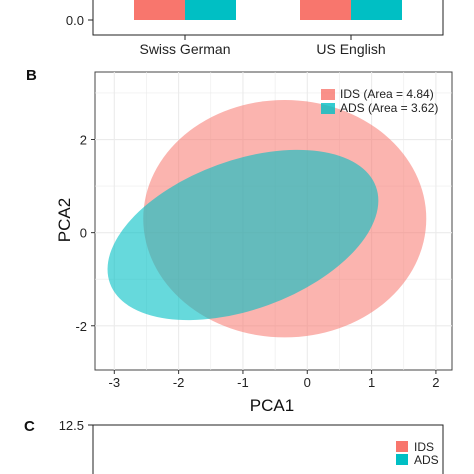 The image size is (474, 474). Describe the element at coordinates (402, 446) in the screenshot. I see `panel-c-legend-key-ids` at that location.